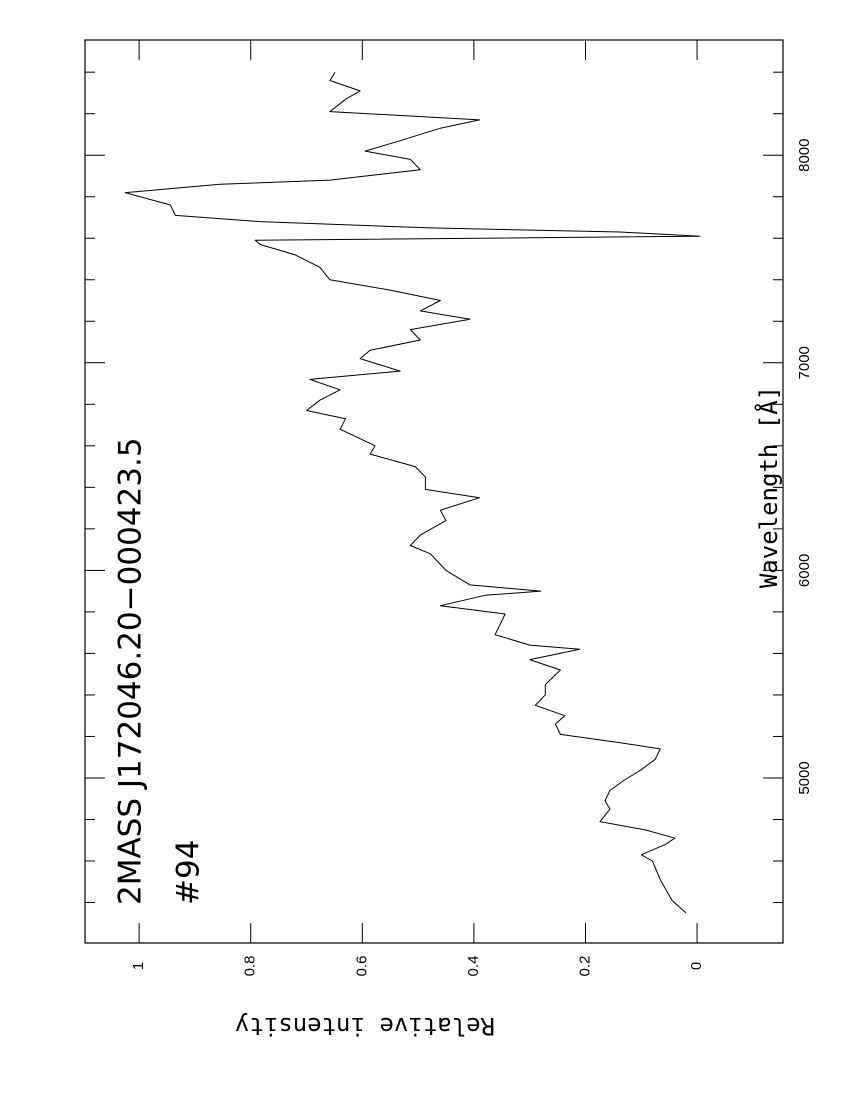 The image size is (850, 1100). Describe the element at coordinates (361, 966) in the screenshot. I see `y-tick-label: 0.6` at that location.